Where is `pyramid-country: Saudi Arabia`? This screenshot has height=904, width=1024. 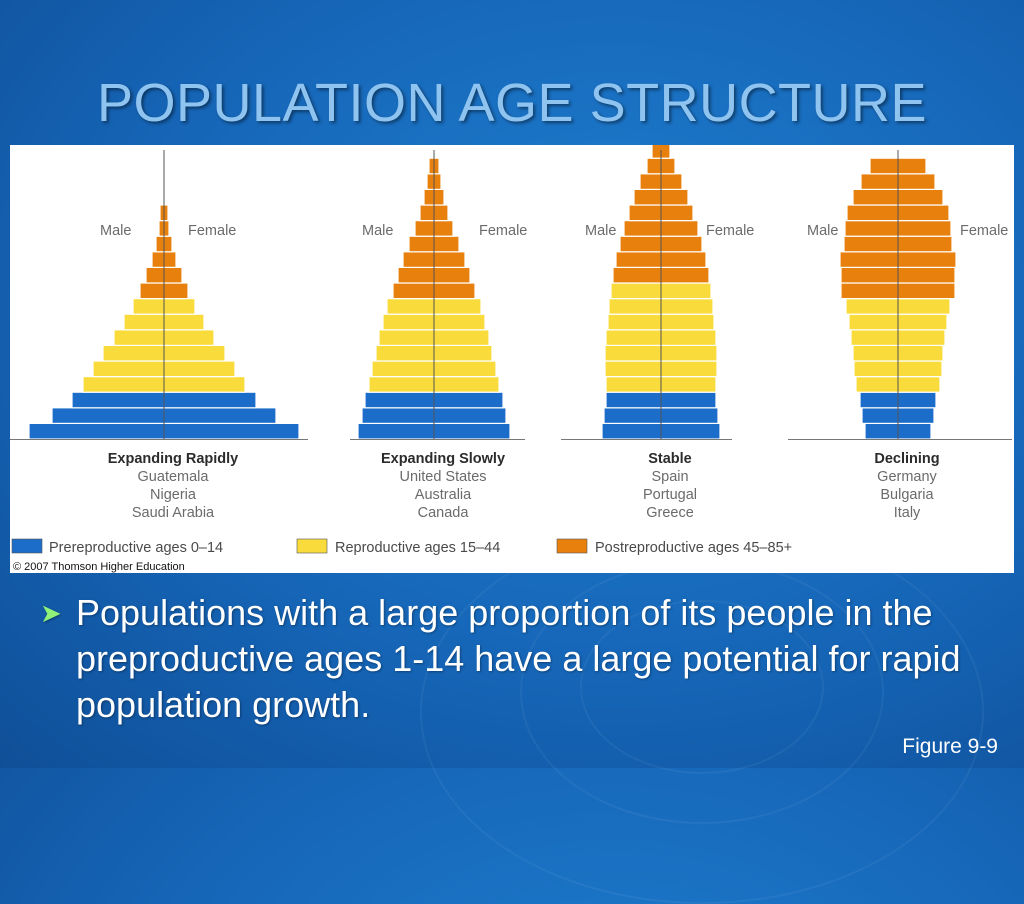 pyramid-country: Saudi Arabia is located at coordinates (173, 513).